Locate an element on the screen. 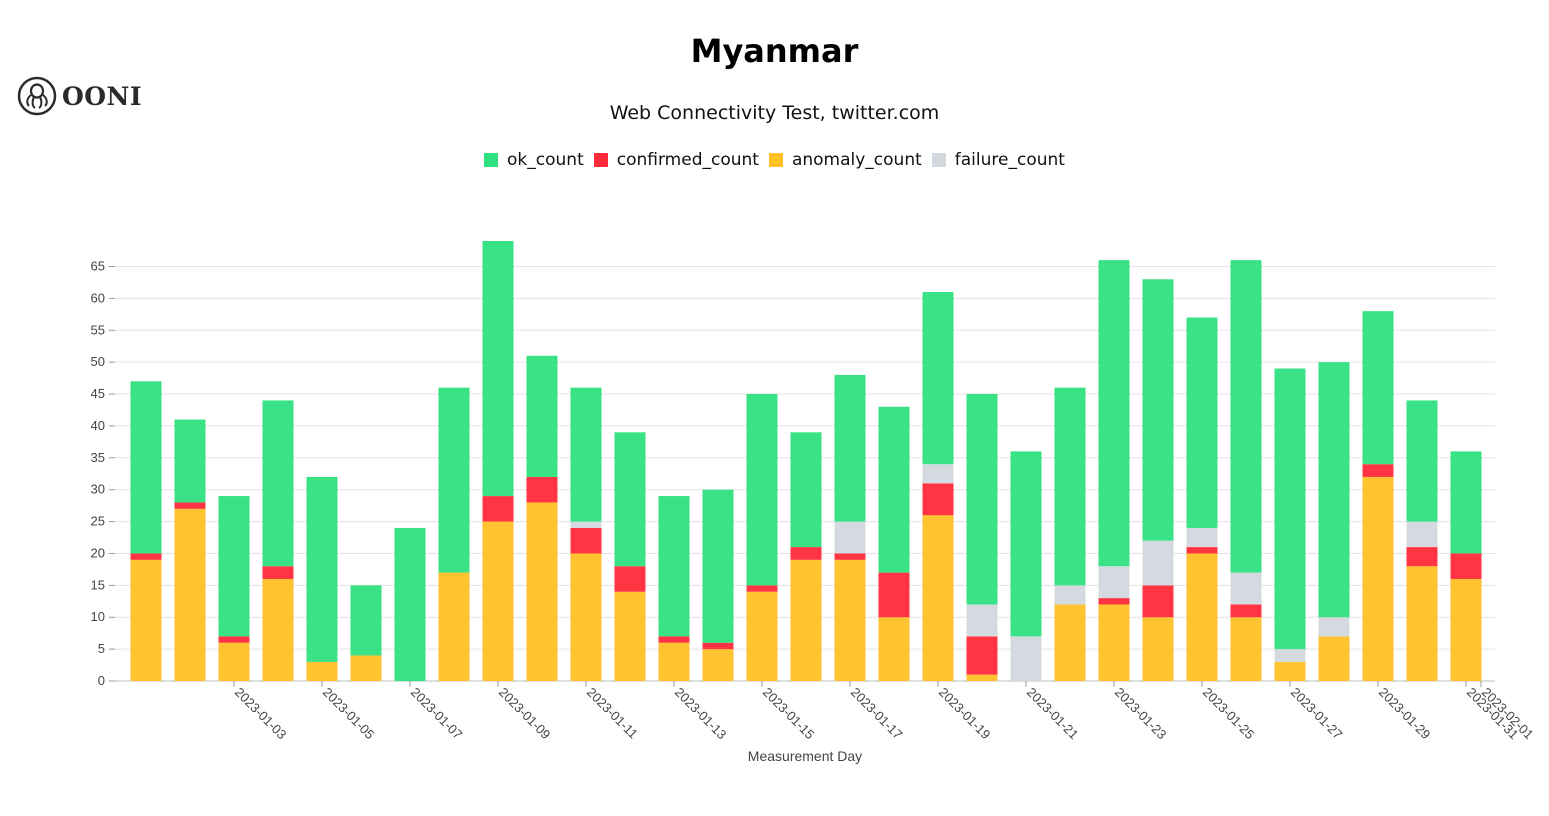 The width and height of the screenshot is (1549, 816). legend-item-confirmed: confirmed_count is located at coordinates (676, 160).